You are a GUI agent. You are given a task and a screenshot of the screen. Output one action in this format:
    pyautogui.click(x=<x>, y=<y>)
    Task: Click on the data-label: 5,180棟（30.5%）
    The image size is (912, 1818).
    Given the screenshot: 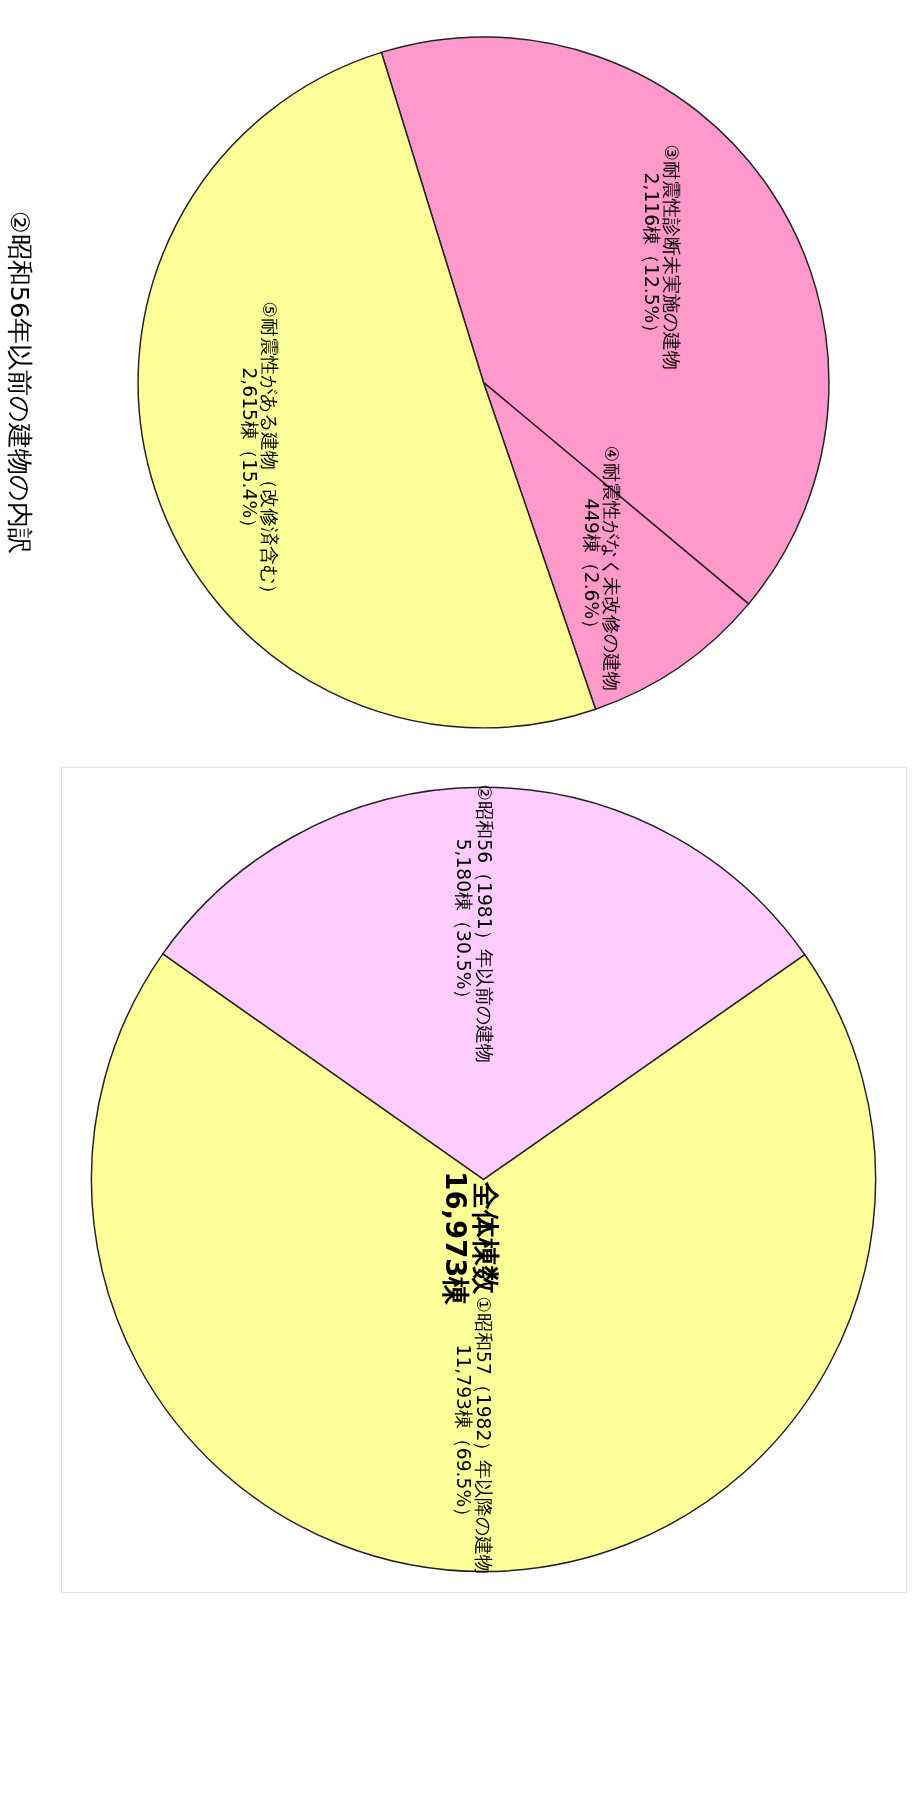 What is the action you would take?
    pyautogui.click(x=464, y=923)
    